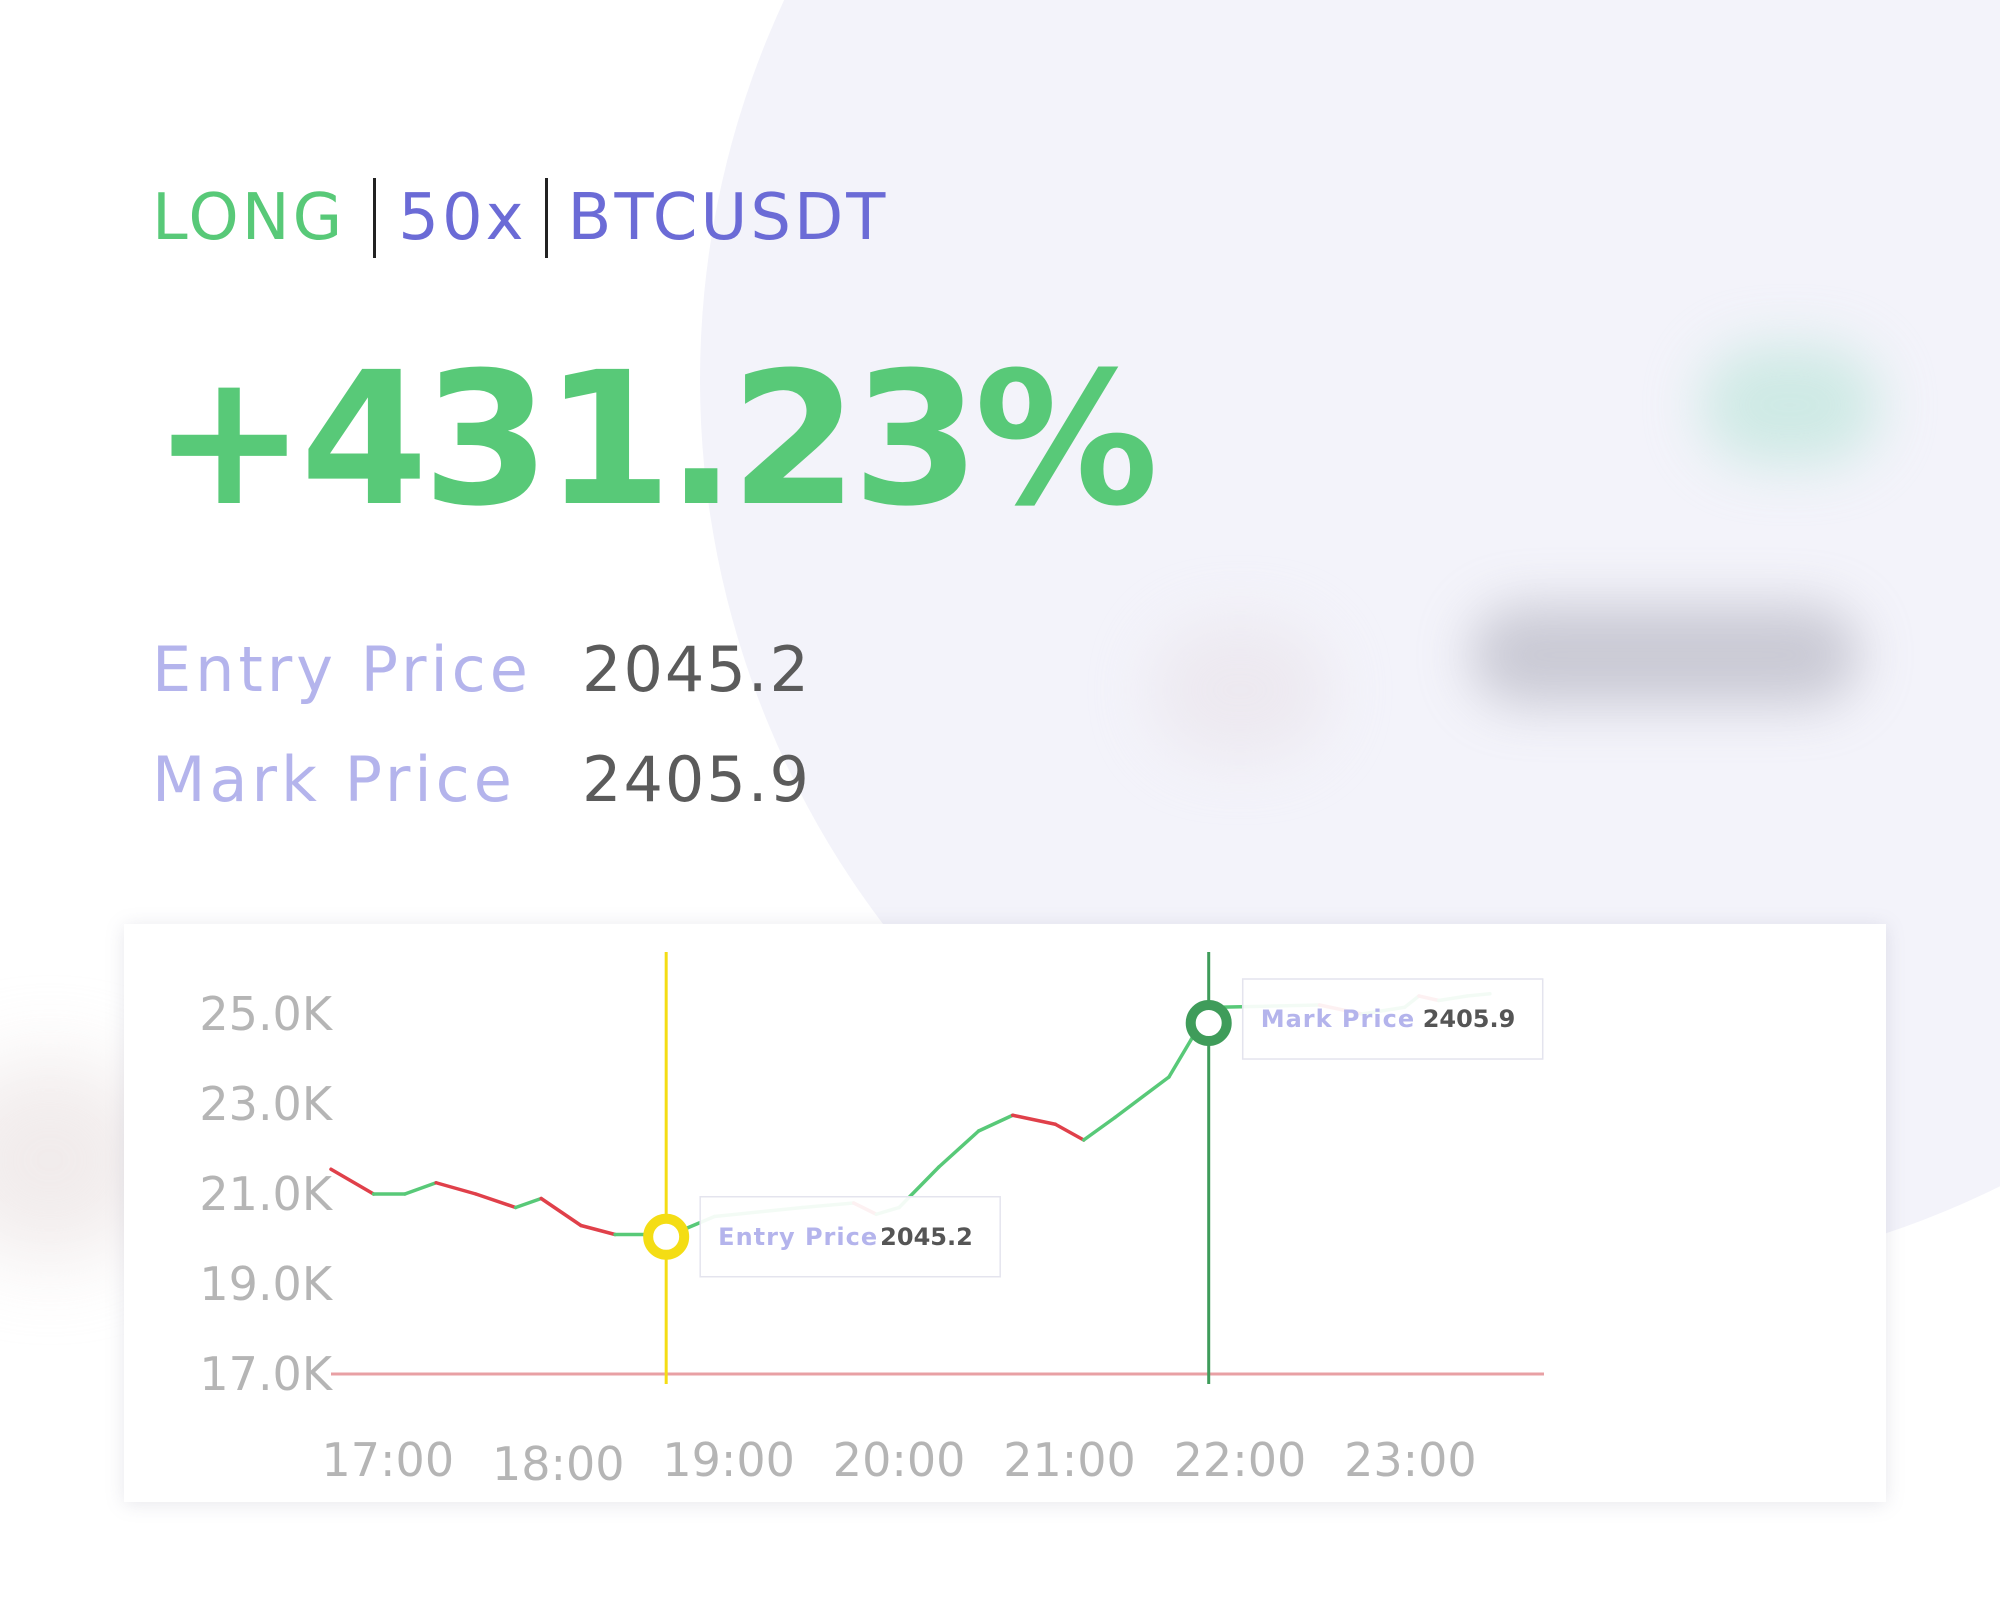 The image size is (2000, 1600). What do you see at coordinates (249, 218) in the screenshot?
I see `position-side: LONG` at bounding box center [249, 218].